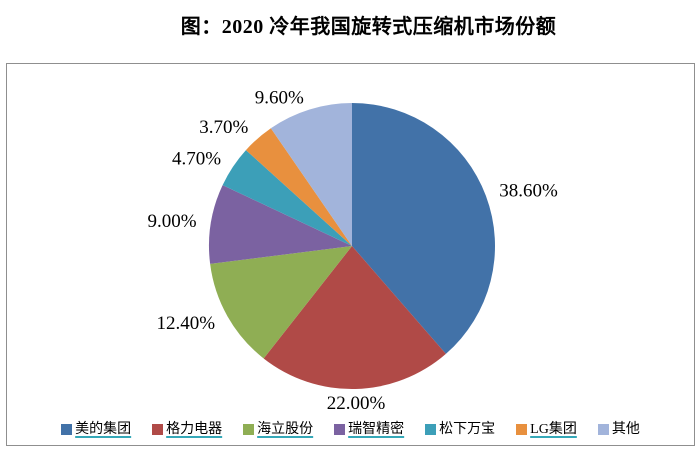  What do you see at coordinates (368, 27) in the screenshot?
I see `chart-title: 图：2020 冷年我国旋转式压缩机市场份额` at bounding box center [368, 27].